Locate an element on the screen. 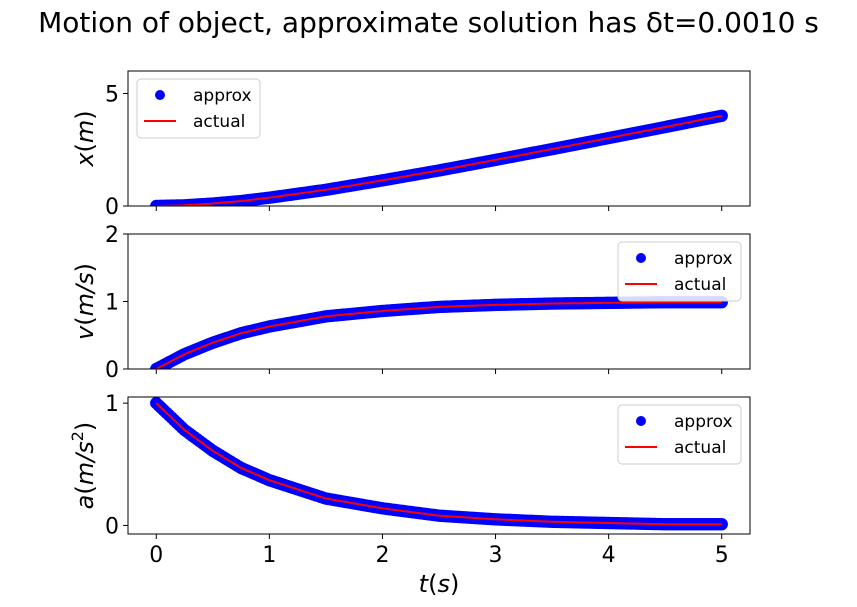 This screenshot has width=857, height=607. subplot-1-series-actual is located at coordinates (439, 160).